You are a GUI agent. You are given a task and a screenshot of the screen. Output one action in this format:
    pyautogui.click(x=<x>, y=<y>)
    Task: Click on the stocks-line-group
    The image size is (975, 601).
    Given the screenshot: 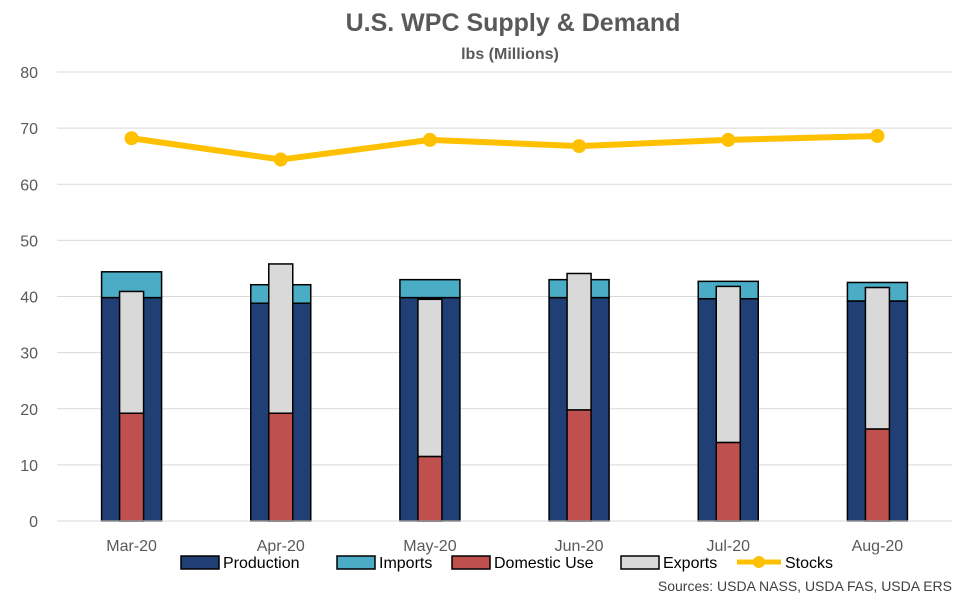 What is the action you would take?
    pyautogui.click(x=504, y=147)
    